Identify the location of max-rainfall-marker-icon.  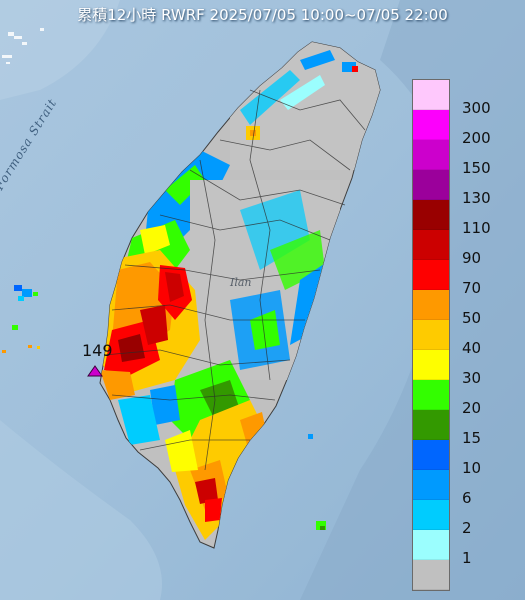
(95, 371).